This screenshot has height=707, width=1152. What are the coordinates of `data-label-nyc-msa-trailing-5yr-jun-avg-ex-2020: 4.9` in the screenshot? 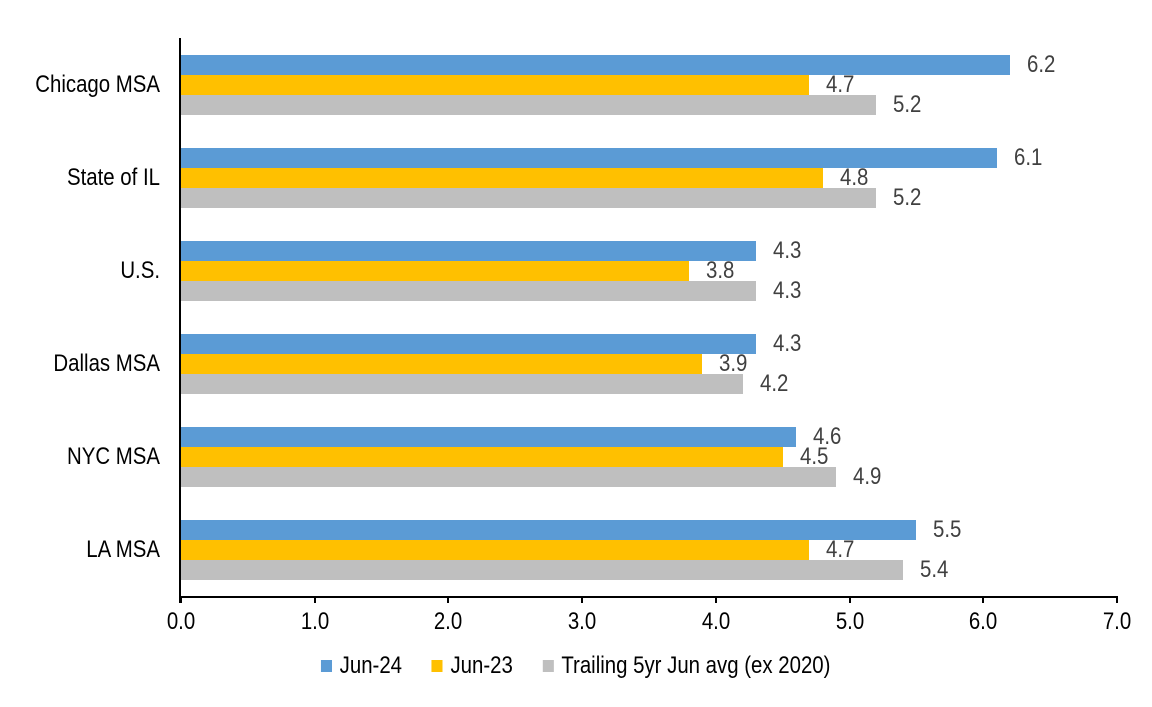 It's located at (867, 476).